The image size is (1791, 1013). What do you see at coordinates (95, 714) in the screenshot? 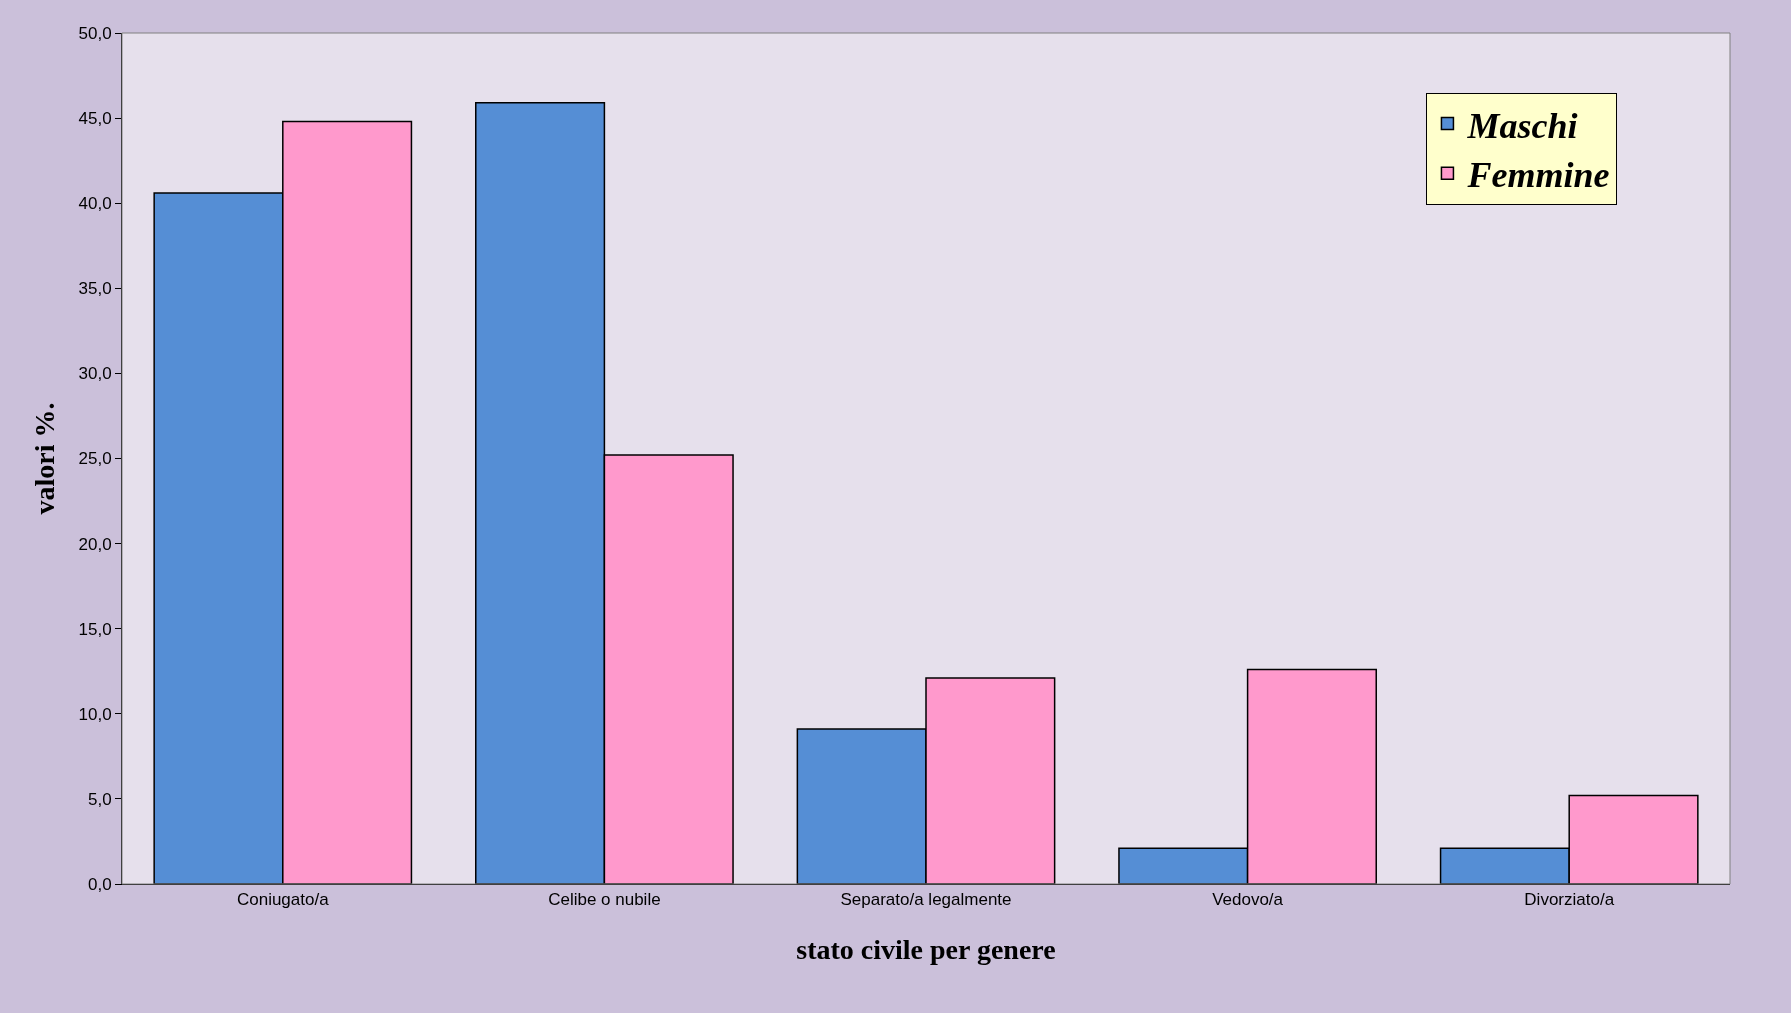
I see `y-tick-label: 10,0` at bounding box center [95, 714].